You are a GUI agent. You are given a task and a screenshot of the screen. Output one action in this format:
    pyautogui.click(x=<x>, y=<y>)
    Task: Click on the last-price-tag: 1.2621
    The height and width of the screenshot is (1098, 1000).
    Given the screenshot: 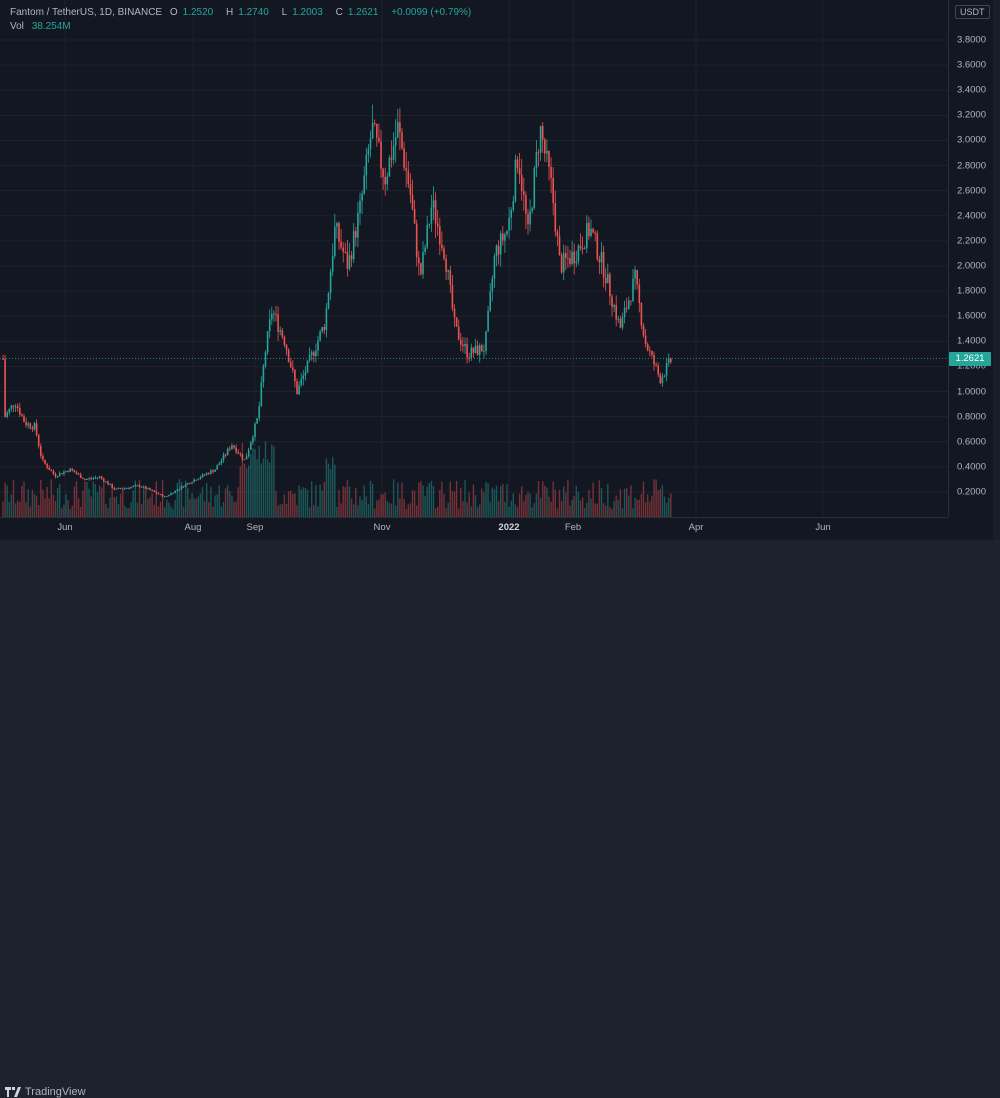 What is the action you would take?
    pyautogui.click(x=970, y=358)
    